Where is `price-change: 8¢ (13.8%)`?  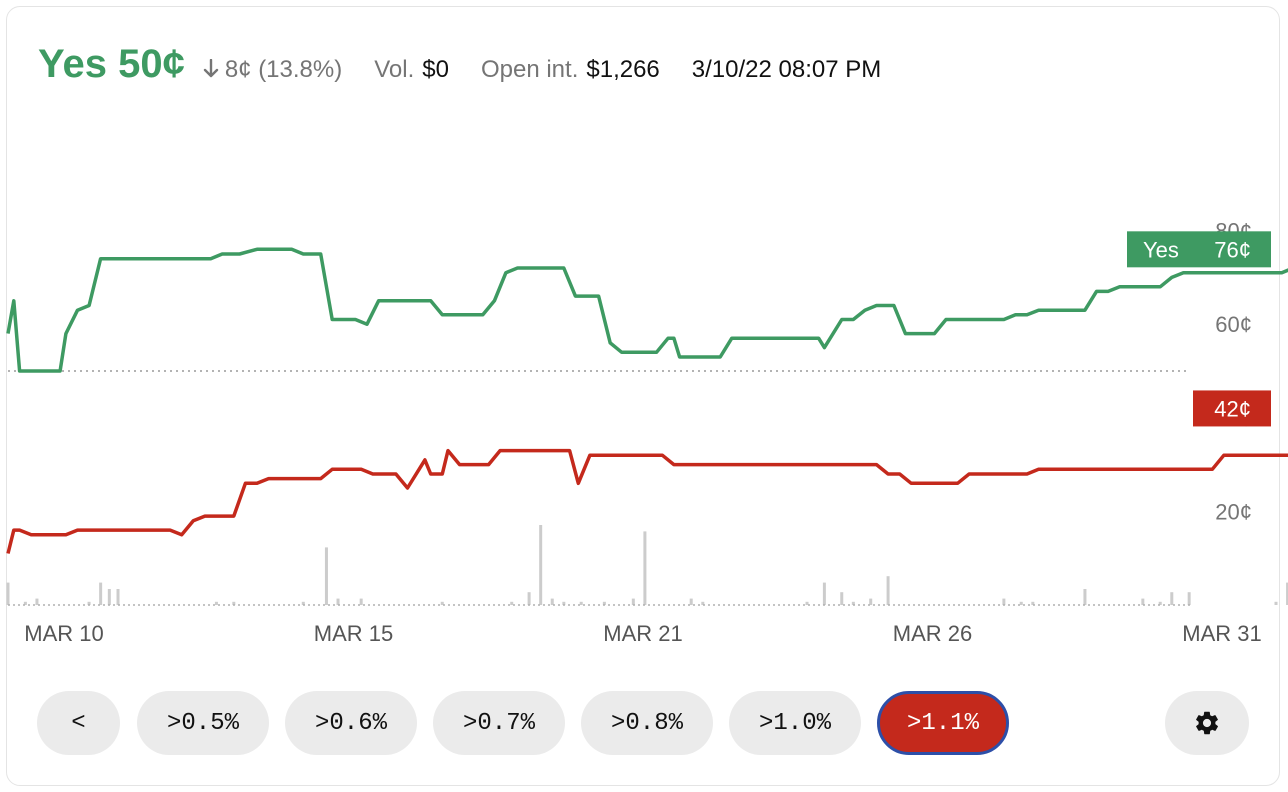 price-change: 8¢ (13.8%) is located at coordinates (272, 70).